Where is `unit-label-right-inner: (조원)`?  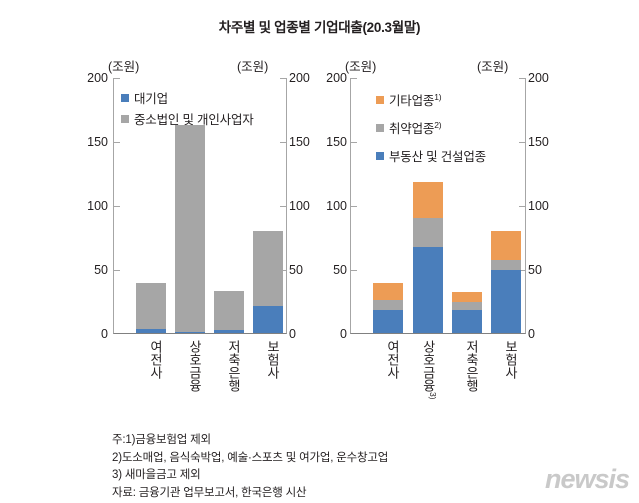
unit-label-right-inner: (조원) is located at coordinates (493, 67).